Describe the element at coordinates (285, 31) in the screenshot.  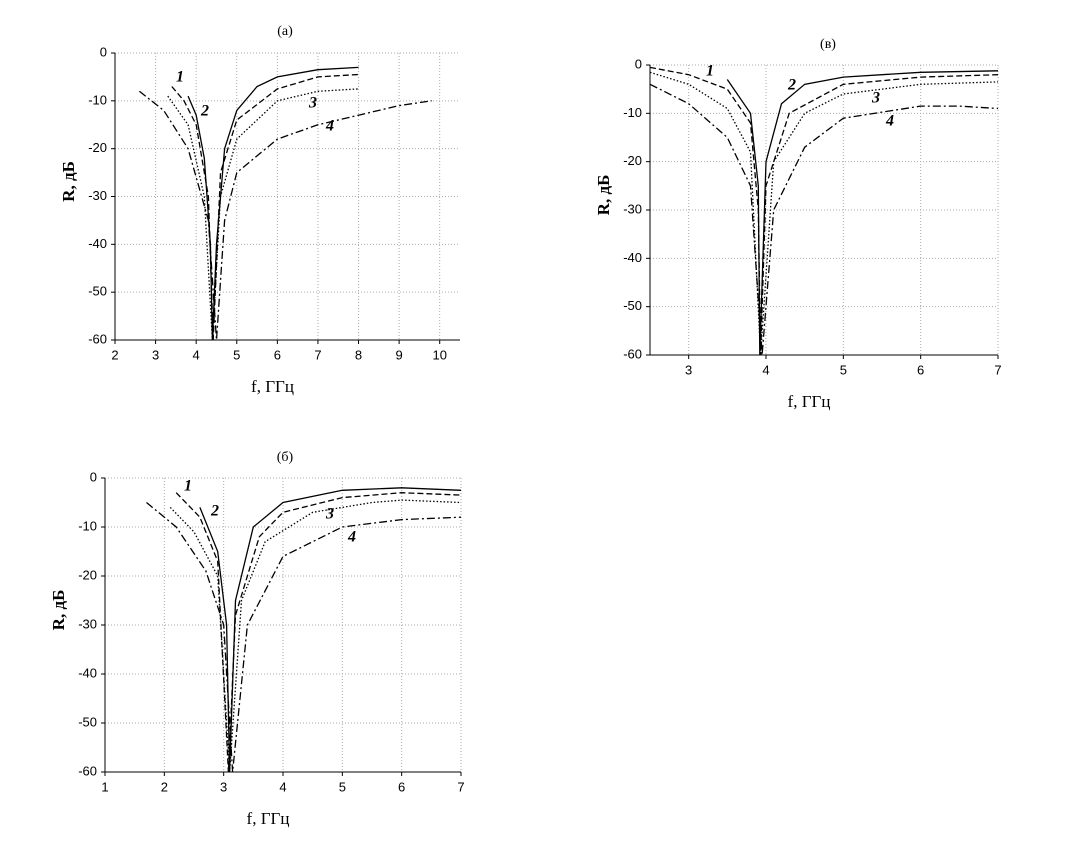
I see `chart-title: (а)` at that location.